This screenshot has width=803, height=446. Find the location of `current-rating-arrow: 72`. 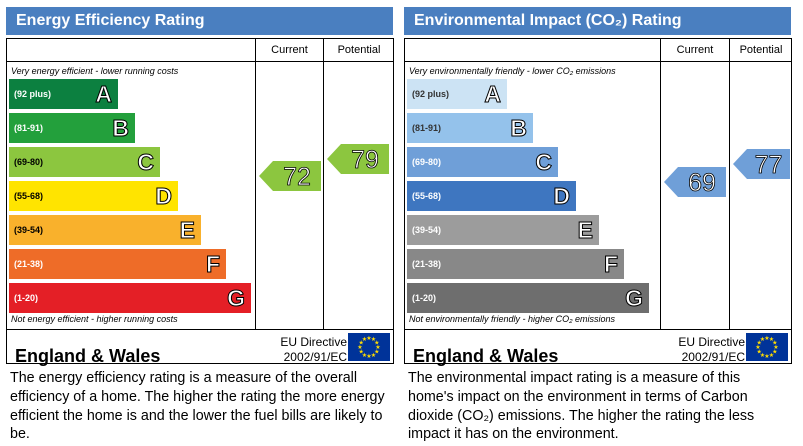

current-rating-arrow: 72 is located at coordinates (290, 176).